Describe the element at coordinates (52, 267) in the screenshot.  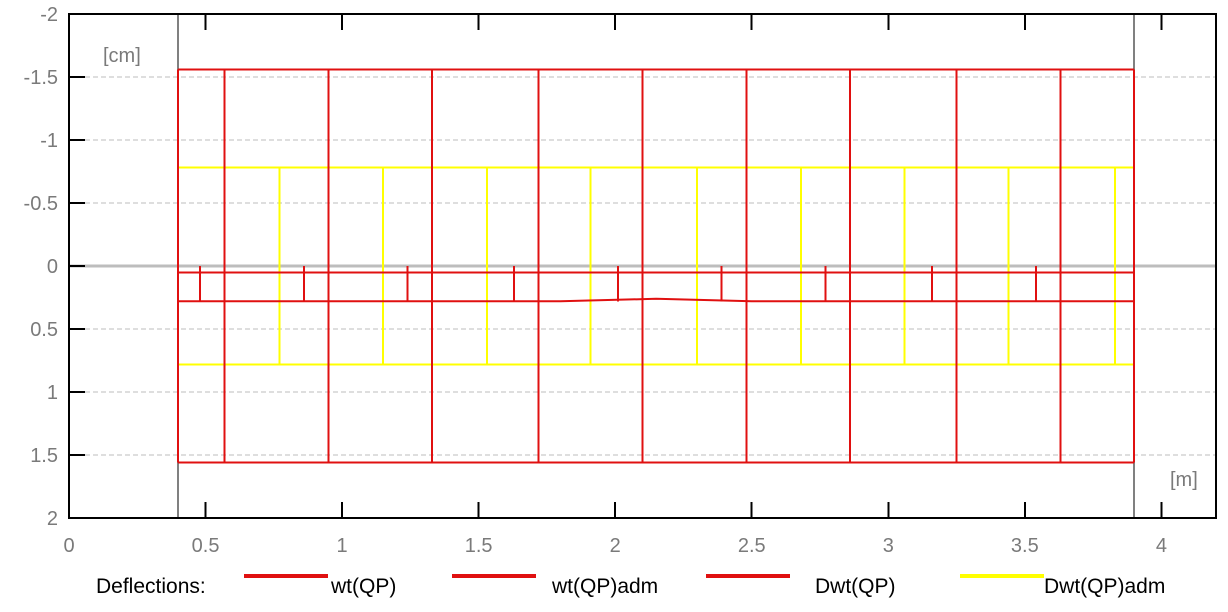
I see `y-tick-label: 0` at that location.